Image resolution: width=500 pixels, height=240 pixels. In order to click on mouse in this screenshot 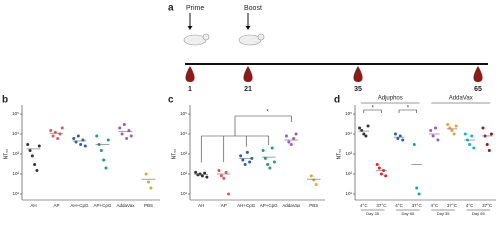, I will do `click(224, 39)`.